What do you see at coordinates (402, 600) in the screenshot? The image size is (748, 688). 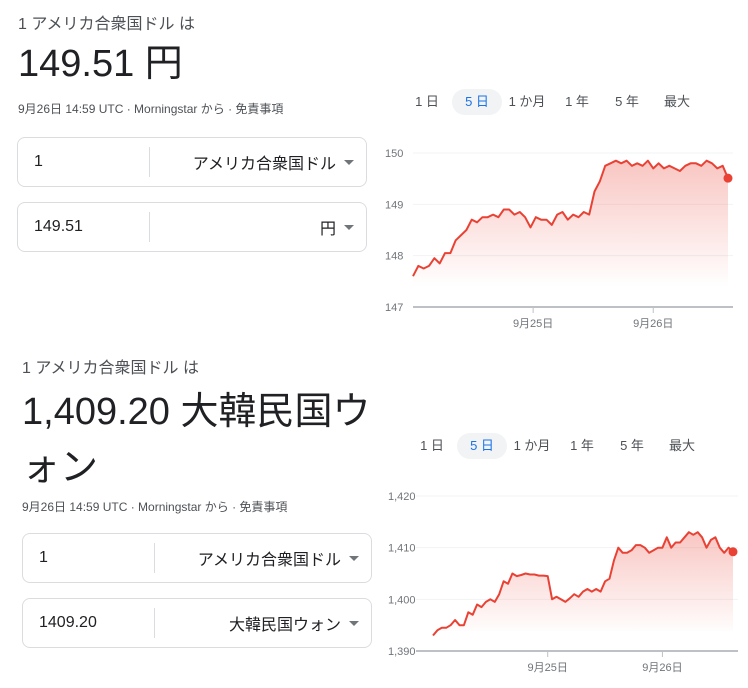 I see `y-tick-label: 1,400` at bounding box center [402, 600].